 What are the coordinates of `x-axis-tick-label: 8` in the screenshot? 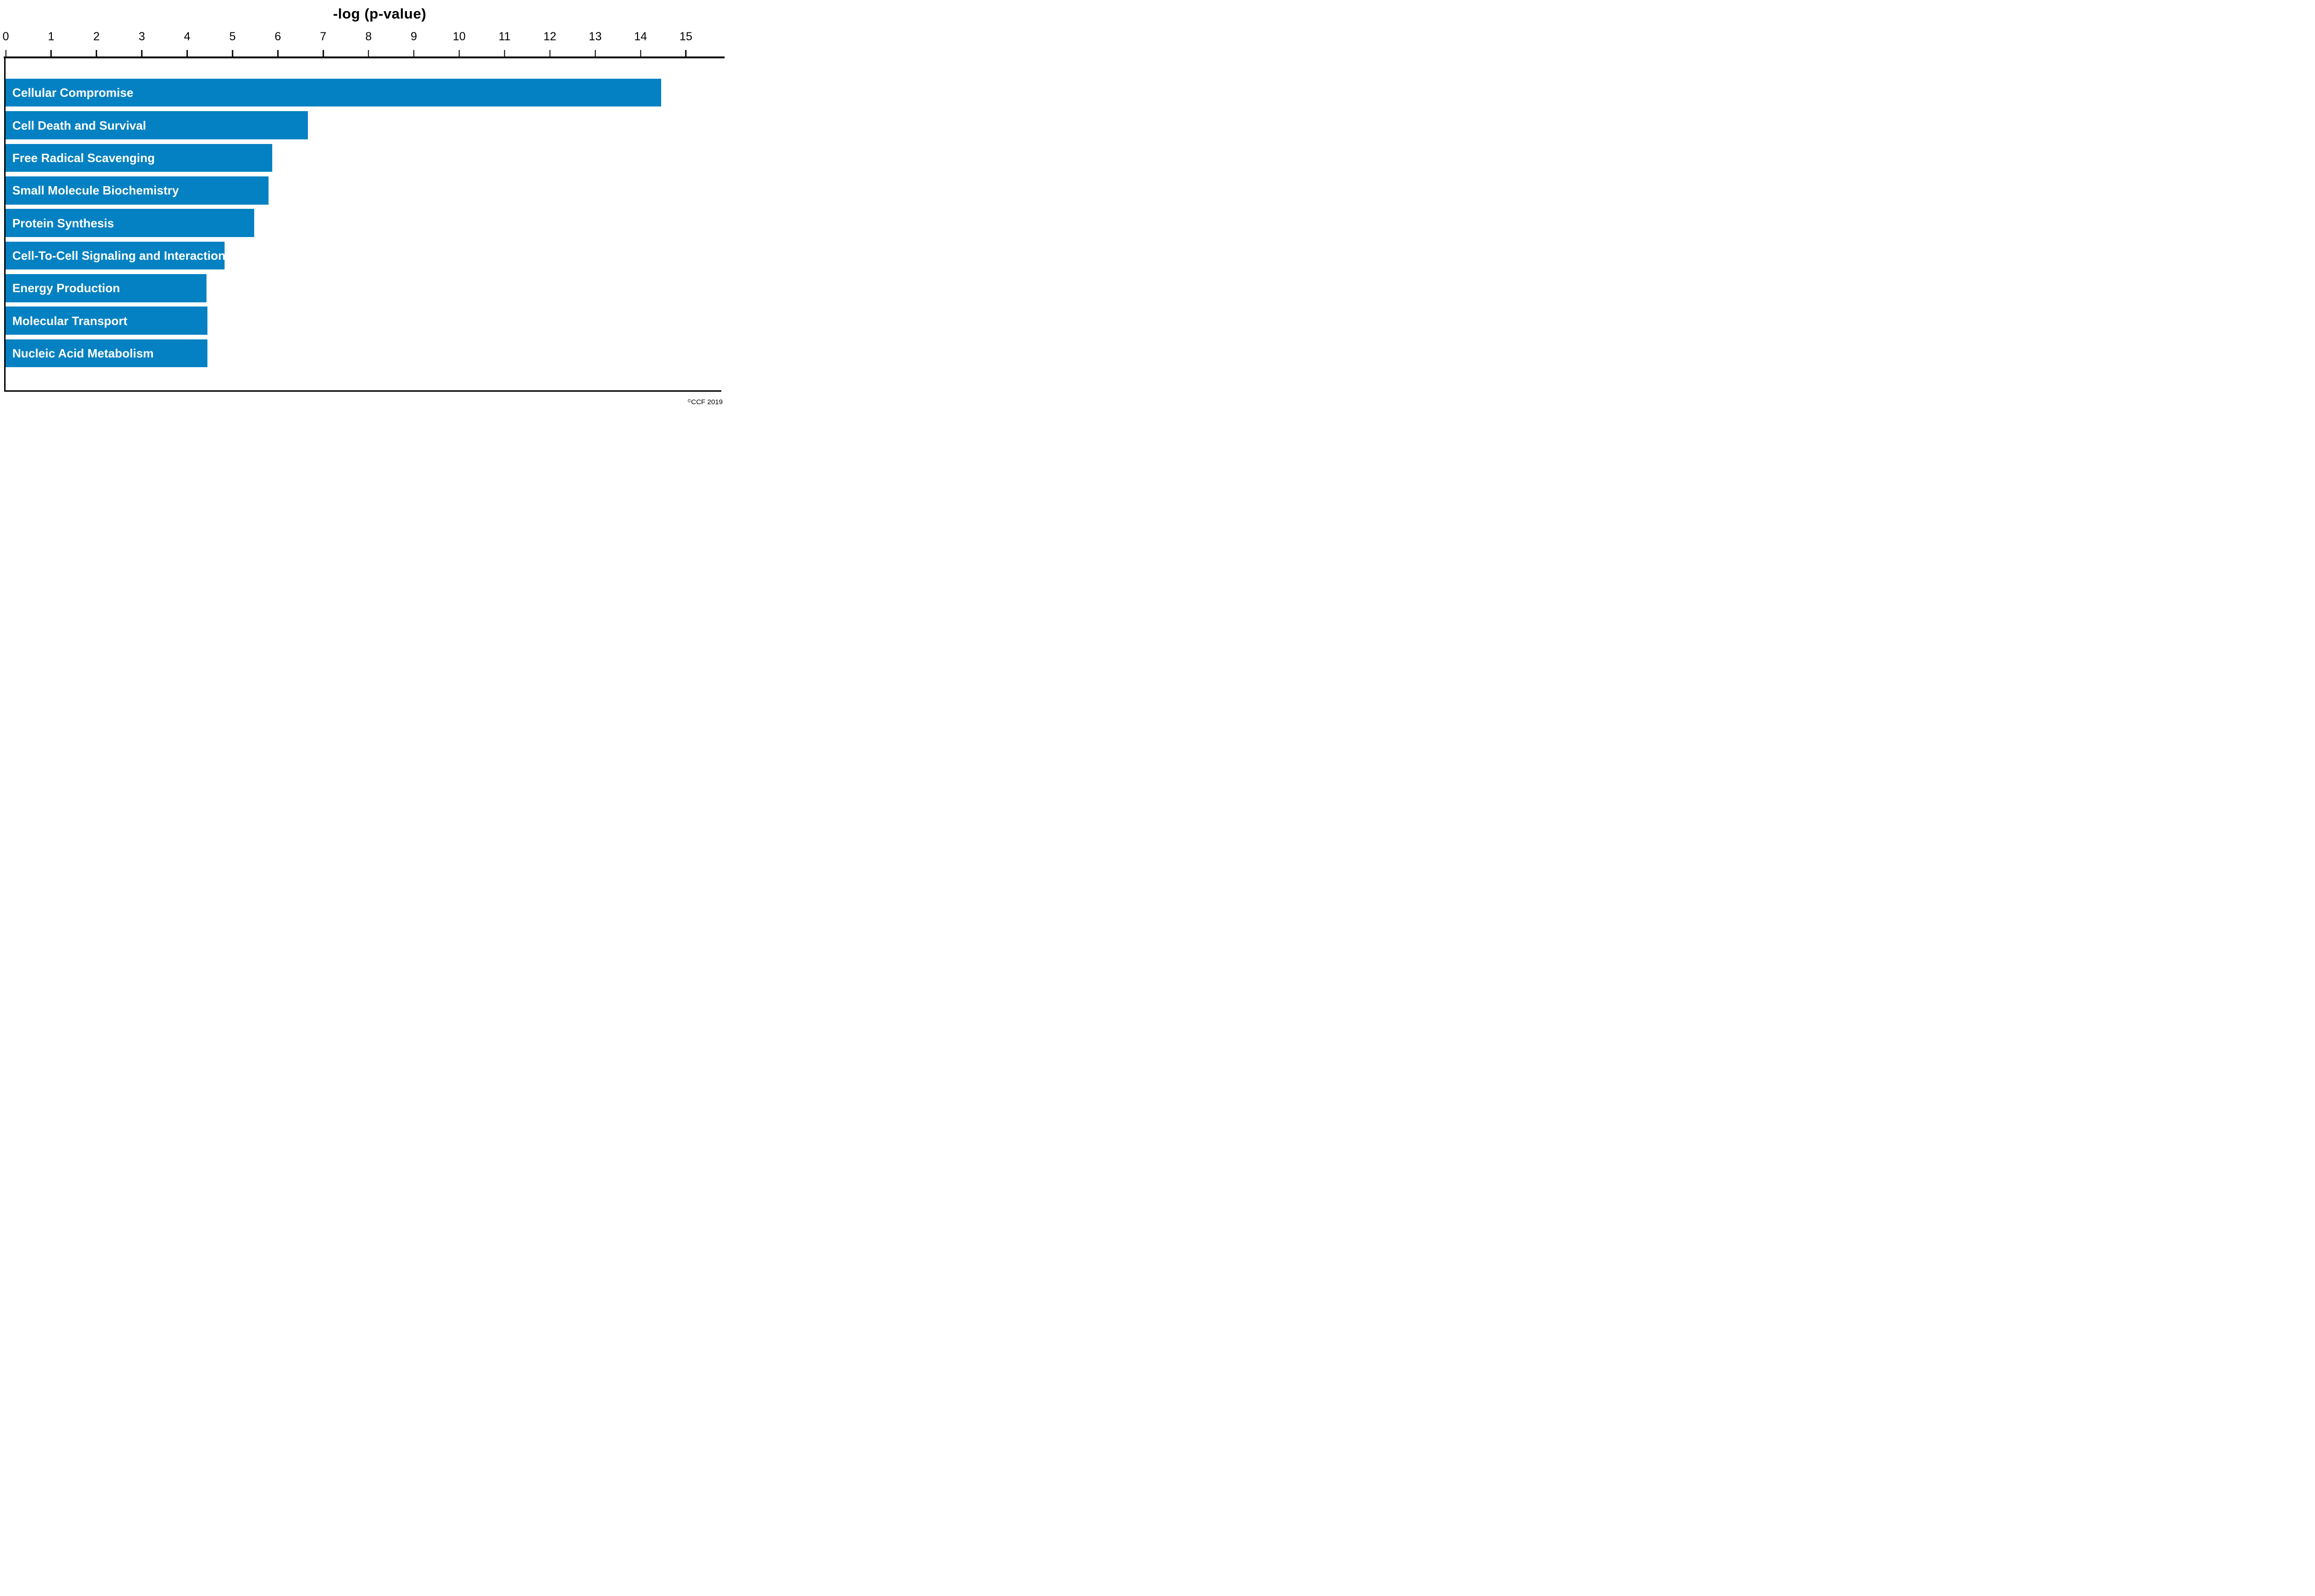 It's located at (368, 36).